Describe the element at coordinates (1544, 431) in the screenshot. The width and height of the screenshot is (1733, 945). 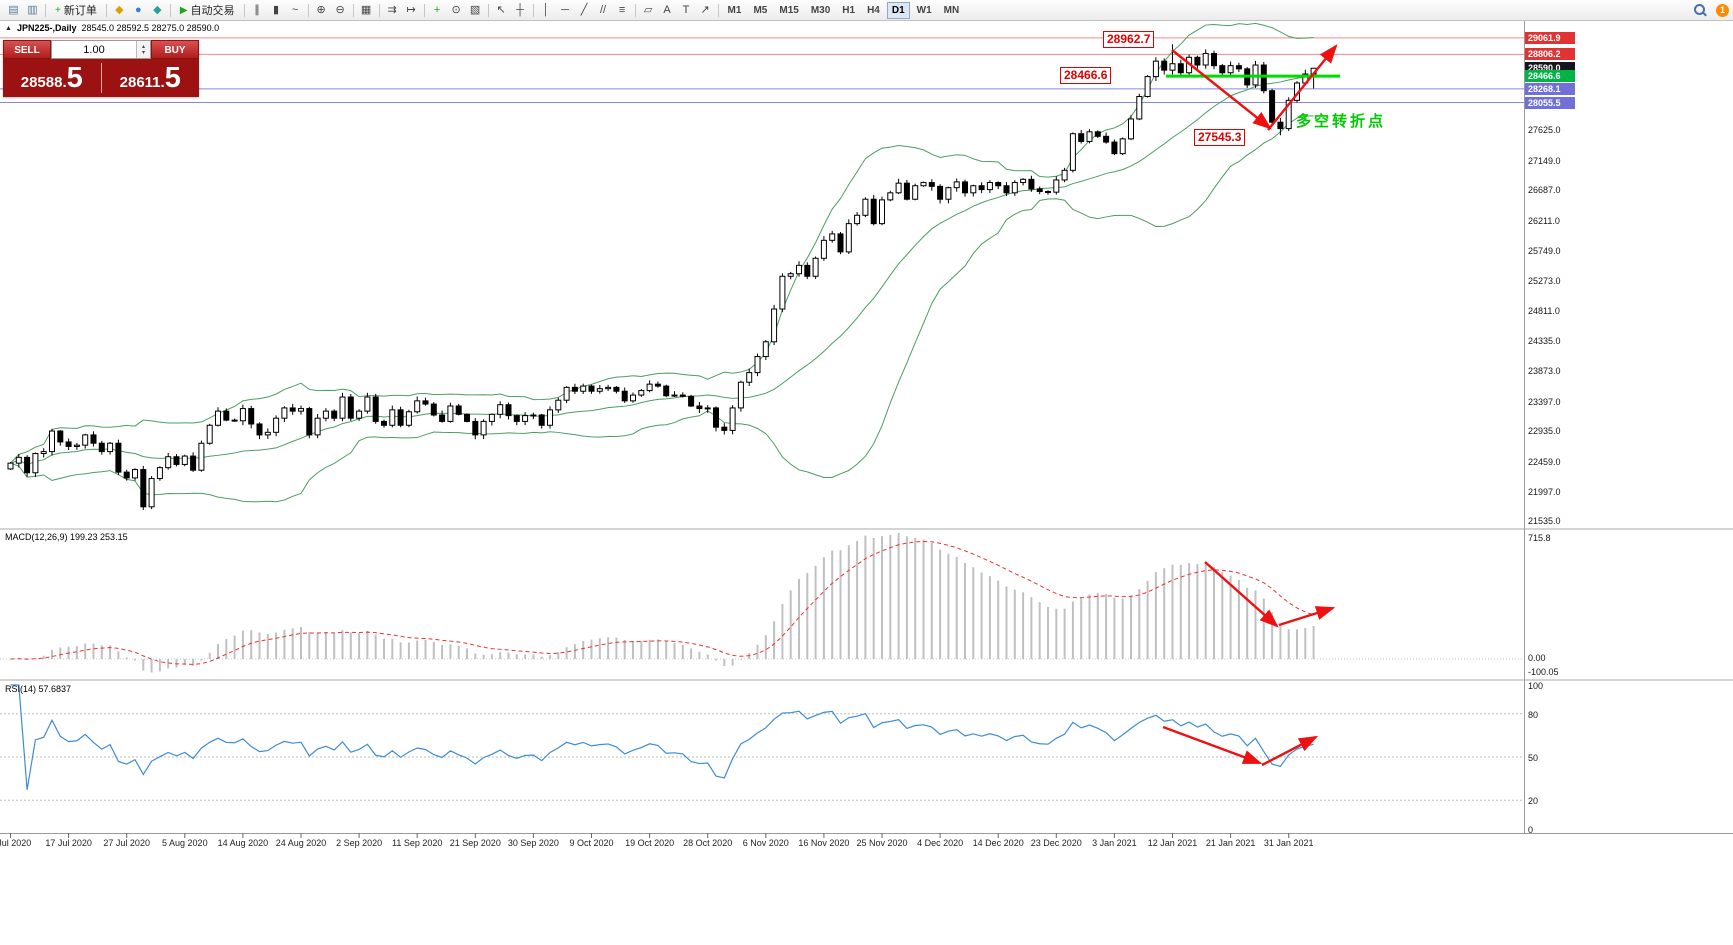
I see `price-tick-label: 22935.0` at that location.